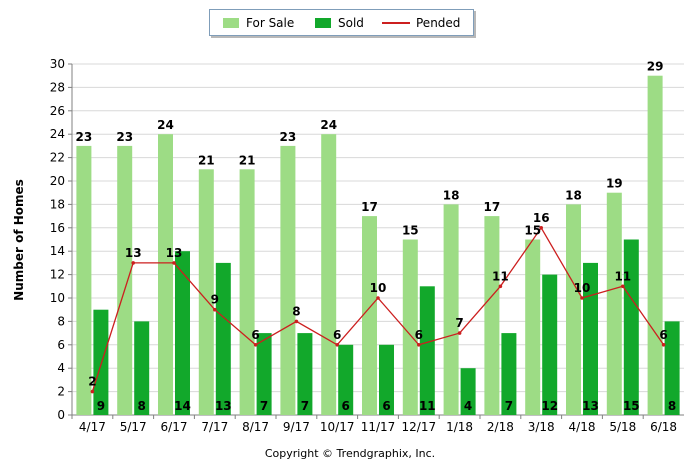 This screenshot has height=465, width=700. I want to click on sold-value-label: 15, so click(631, 406).